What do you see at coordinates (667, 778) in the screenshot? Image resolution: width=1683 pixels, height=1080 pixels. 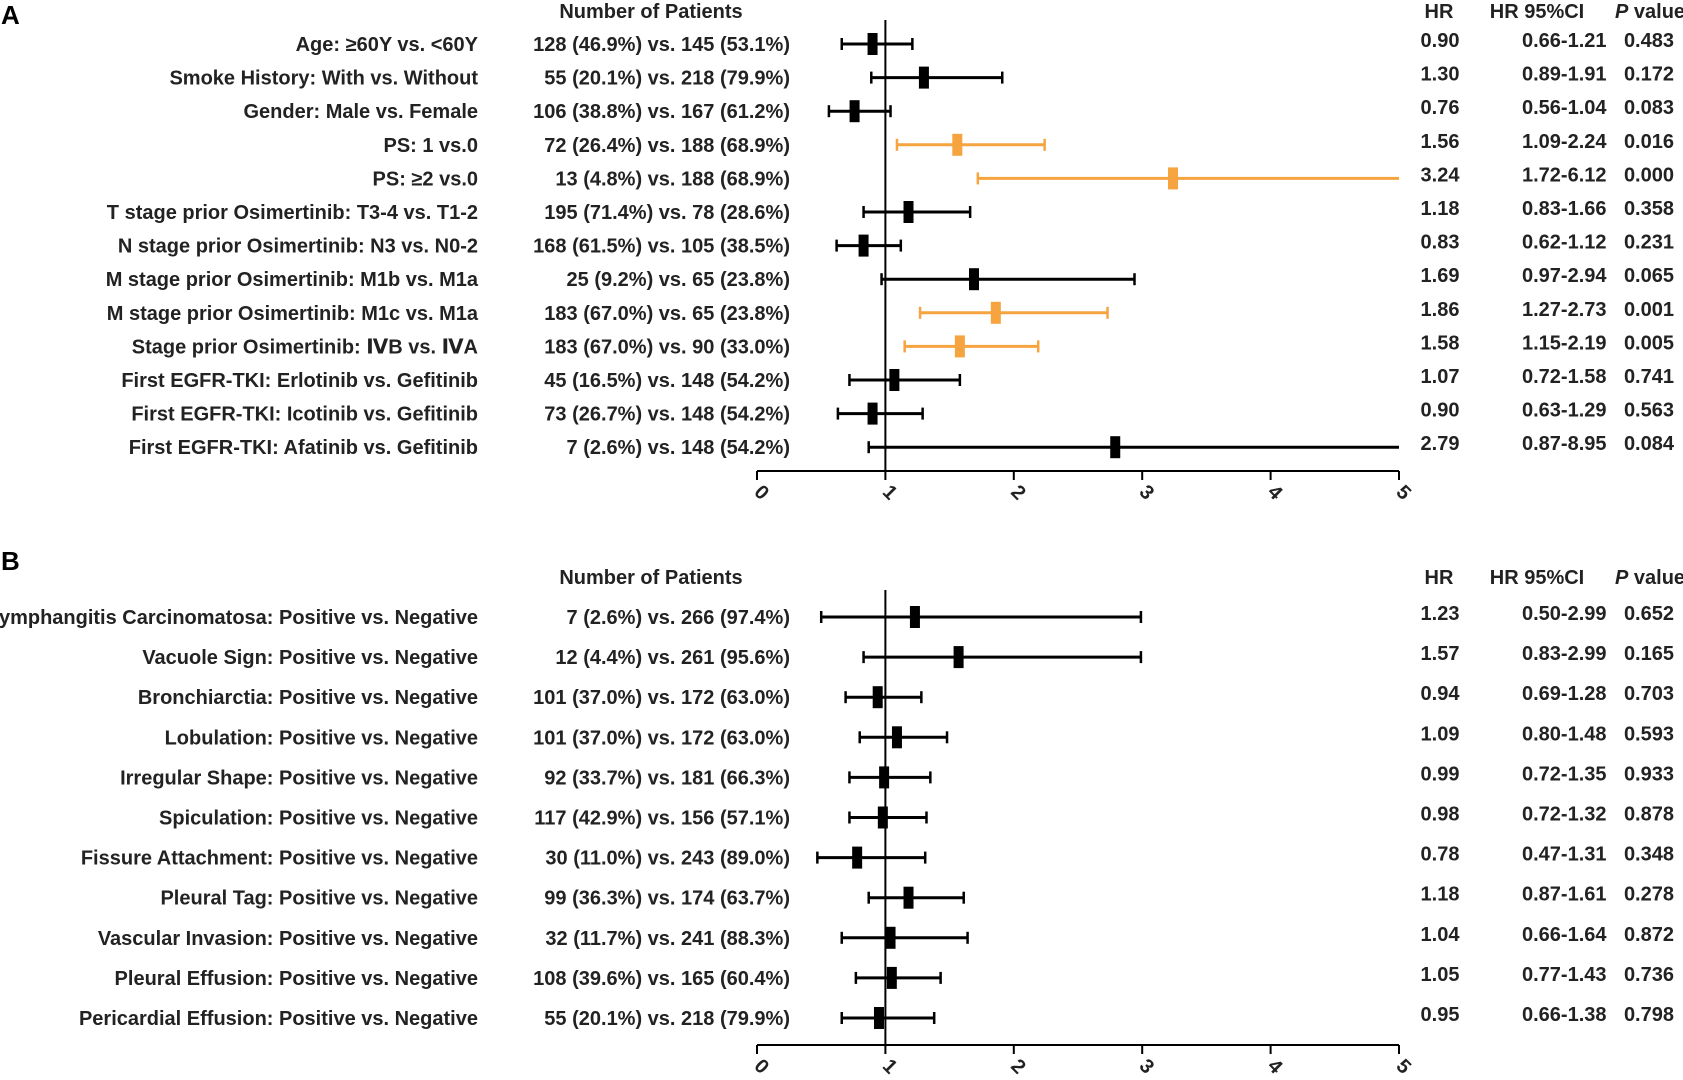 I see `row-patients: 92 (33.7%) vs. 181 (66.3%)` at bounding box center [667, 778].